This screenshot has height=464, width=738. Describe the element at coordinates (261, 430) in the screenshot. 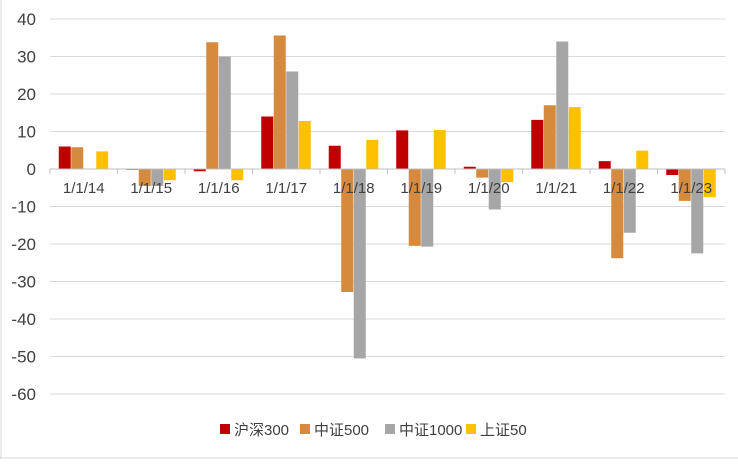

I see `legend-label-1: 沪深300` at that location.